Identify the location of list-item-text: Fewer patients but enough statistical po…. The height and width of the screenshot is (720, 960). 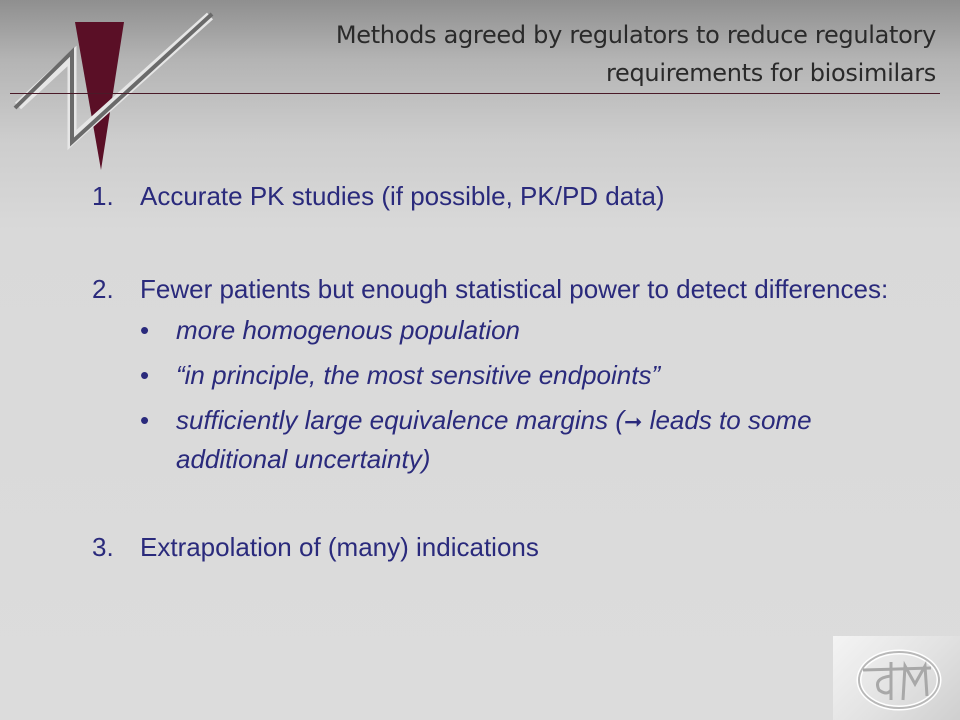
(514, 289).